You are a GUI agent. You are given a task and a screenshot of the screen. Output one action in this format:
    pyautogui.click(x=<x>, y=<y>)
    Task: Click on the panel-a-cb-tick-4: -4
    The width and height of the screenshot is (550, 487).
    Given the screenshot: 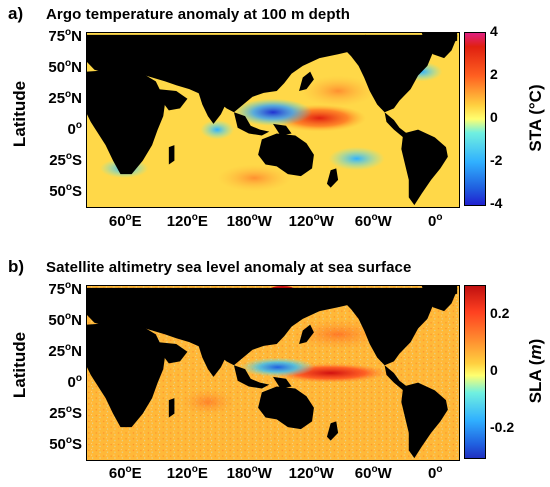 What is the action you would take?
    pyautogui.click(x=496, y=203)
    